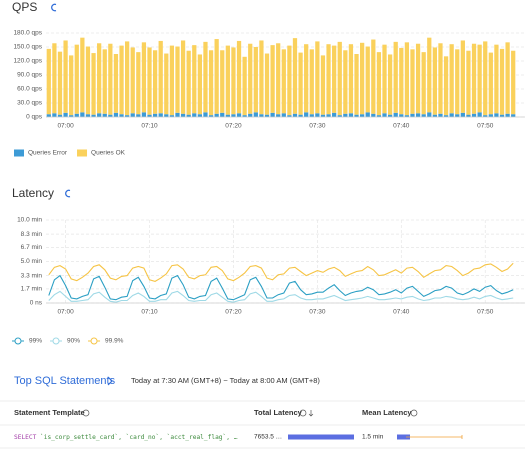 The height and width of the screenshot is (450, 525). I want to click on legend-label: 99%, so click(35, 341).